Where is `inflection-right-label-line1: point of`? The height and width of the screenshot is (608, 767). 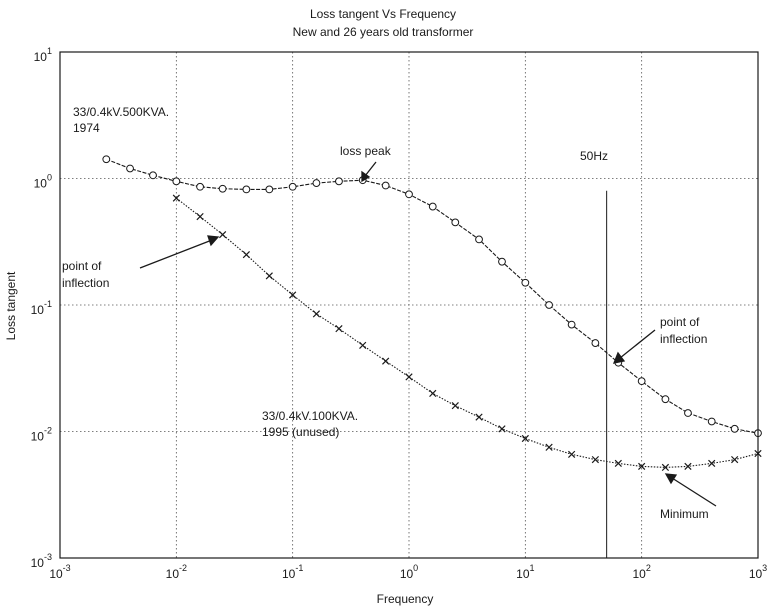
inflection-right-label-line1: point of is located at coordinates (680, 322).